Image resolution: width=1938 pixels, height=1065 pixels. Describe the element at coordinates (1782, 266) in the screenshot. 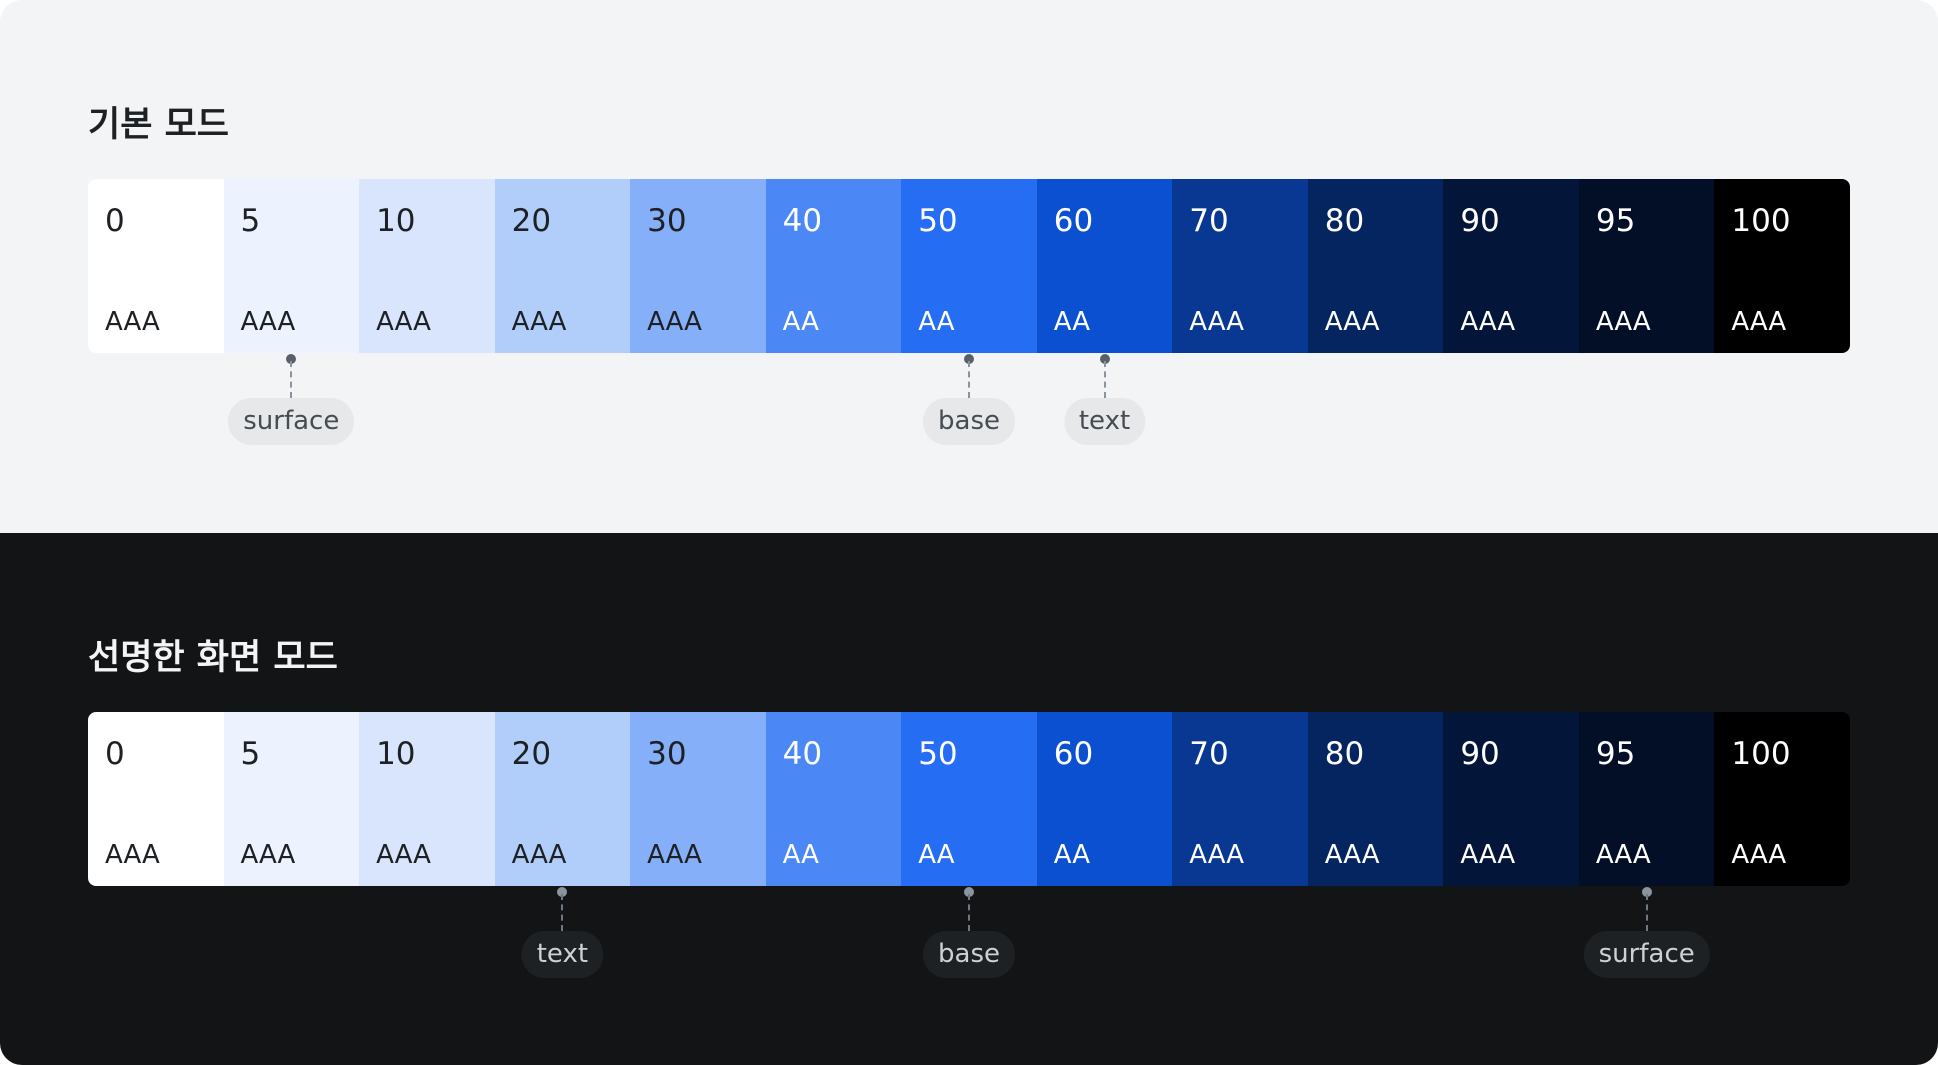

I see `color-swatch: 100 AAA` at that location.